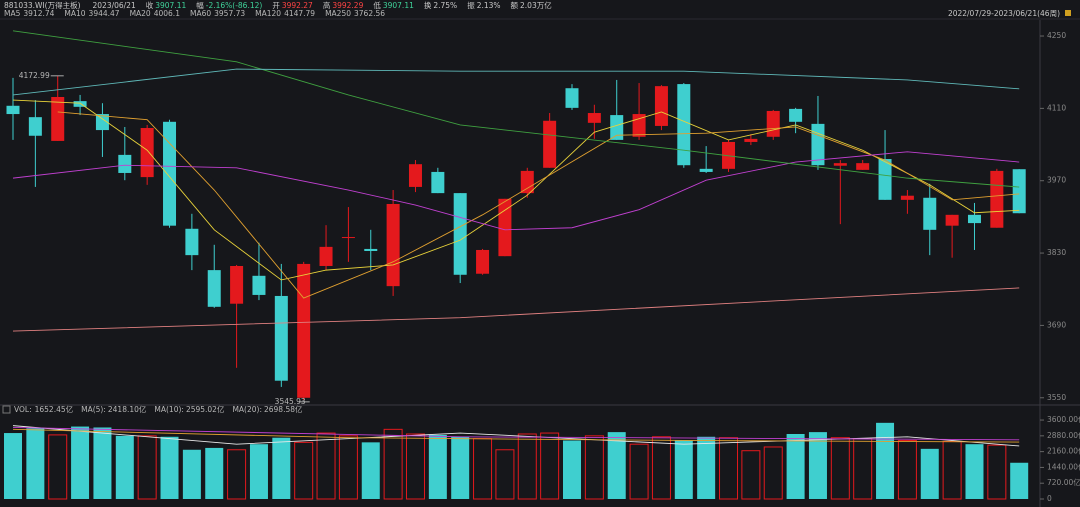 The width and height of the screenshot is (1080, 507). What do you see at coordinates (167, 13) in the screenshot?
I see `legend-value: 4006.1` at bounding box center [167, 13].